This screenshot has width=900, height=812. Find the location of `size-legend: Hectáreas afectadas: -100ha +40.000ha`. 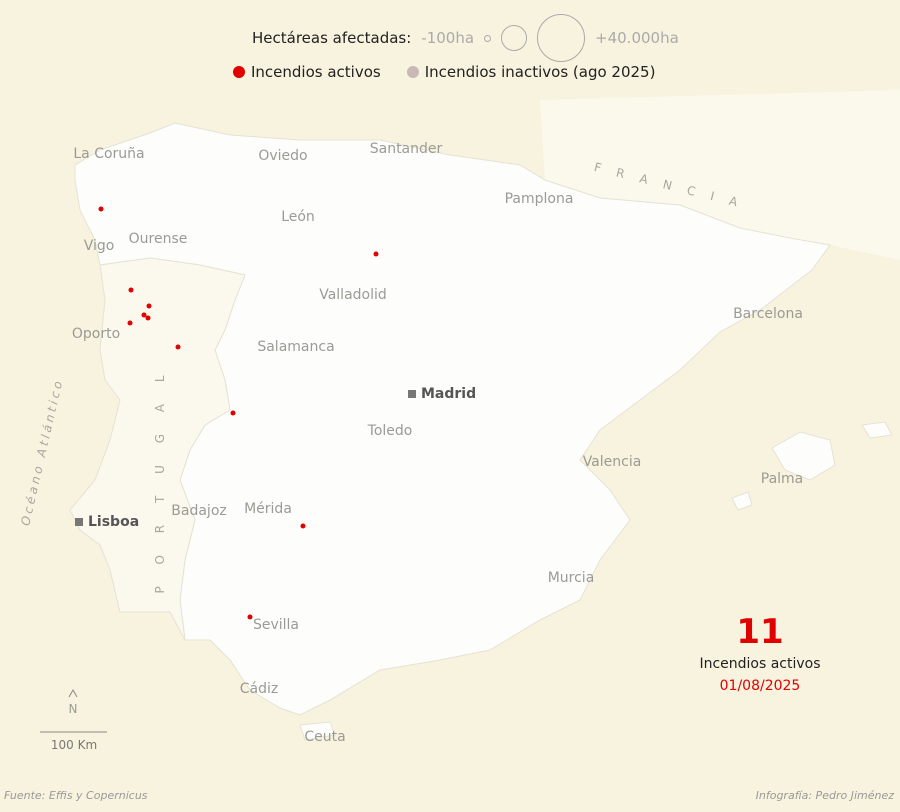

size-legend: Hectáreas afectadas: -100ha +40.000ha is located at coordinates (465, 38).